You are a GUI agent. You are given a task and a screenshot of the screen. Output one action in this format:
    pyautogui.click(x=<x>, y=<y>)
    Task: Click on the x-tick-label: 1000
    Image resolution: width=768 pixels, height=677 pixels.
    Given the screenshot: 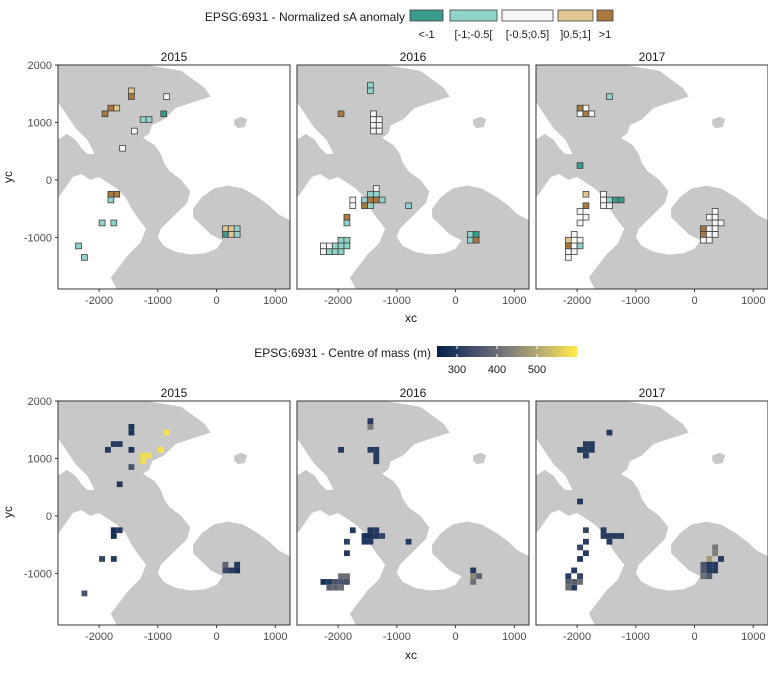 What is the action you would take?
    pyautogui.click(x=514, y=301)
    